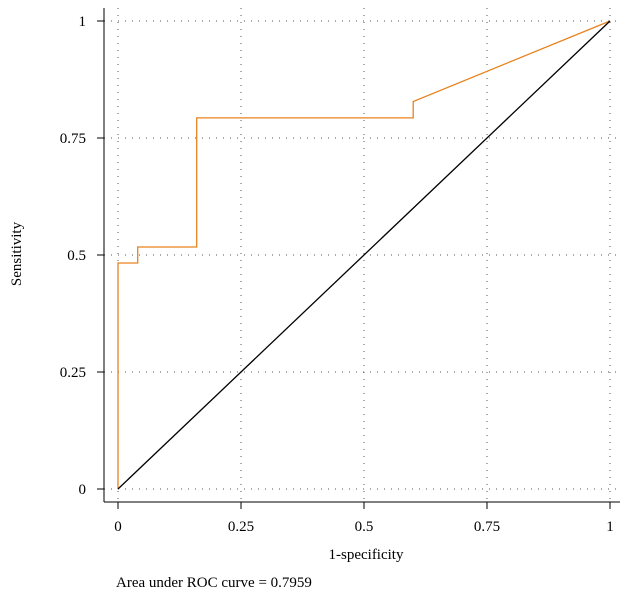  What do you see at coordinates (487, 527) in the screenshot?
I see `x-tick-label-3: 0.75` at bounding box center [487, 527].